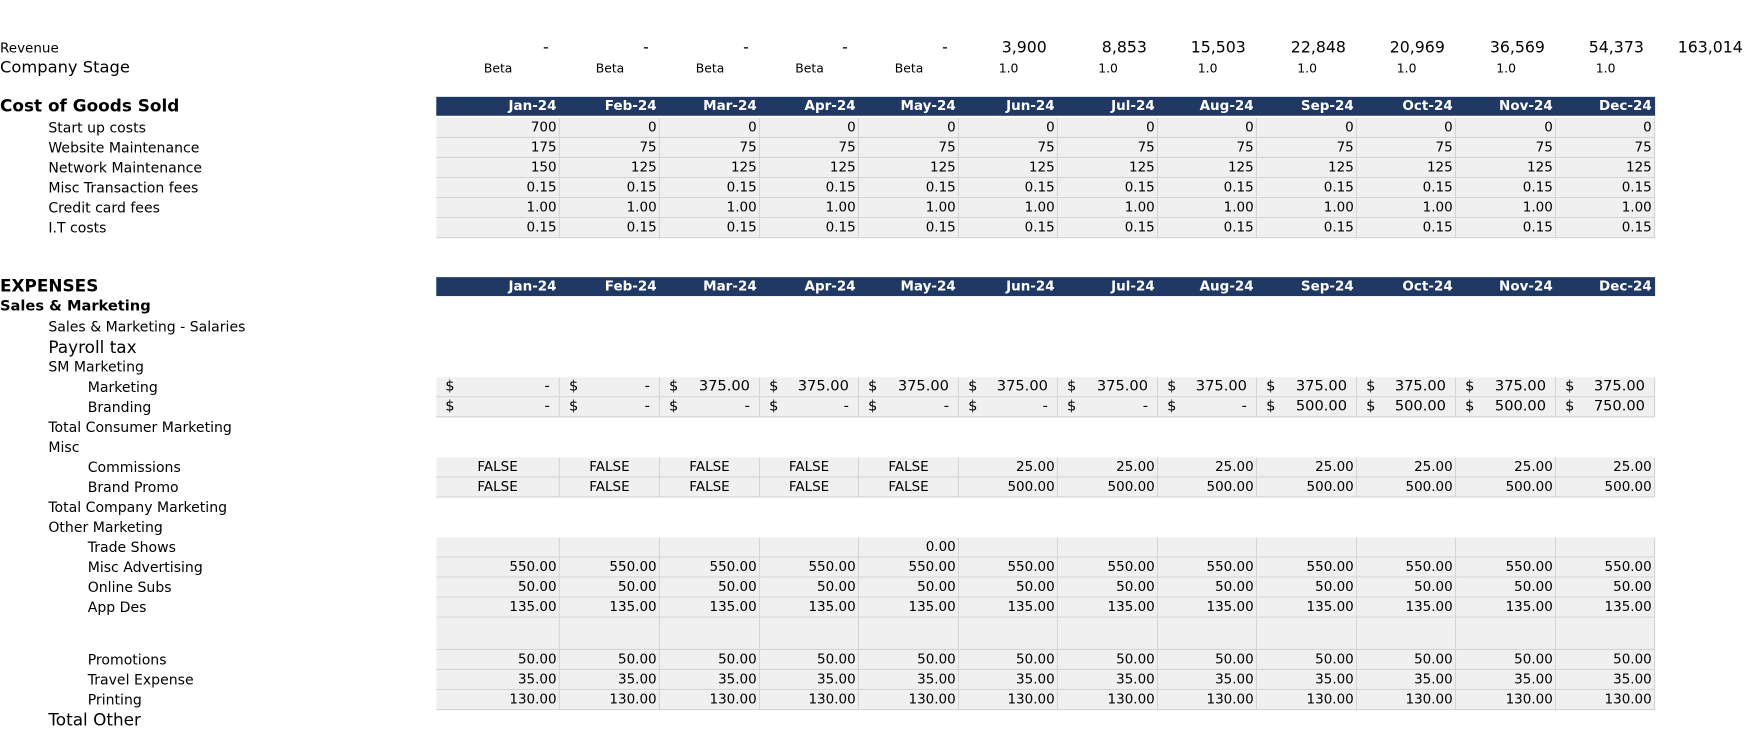 This screenshot has width=1754, height=729. I want to click on month-header: Jun-24, so click(1030, 286).